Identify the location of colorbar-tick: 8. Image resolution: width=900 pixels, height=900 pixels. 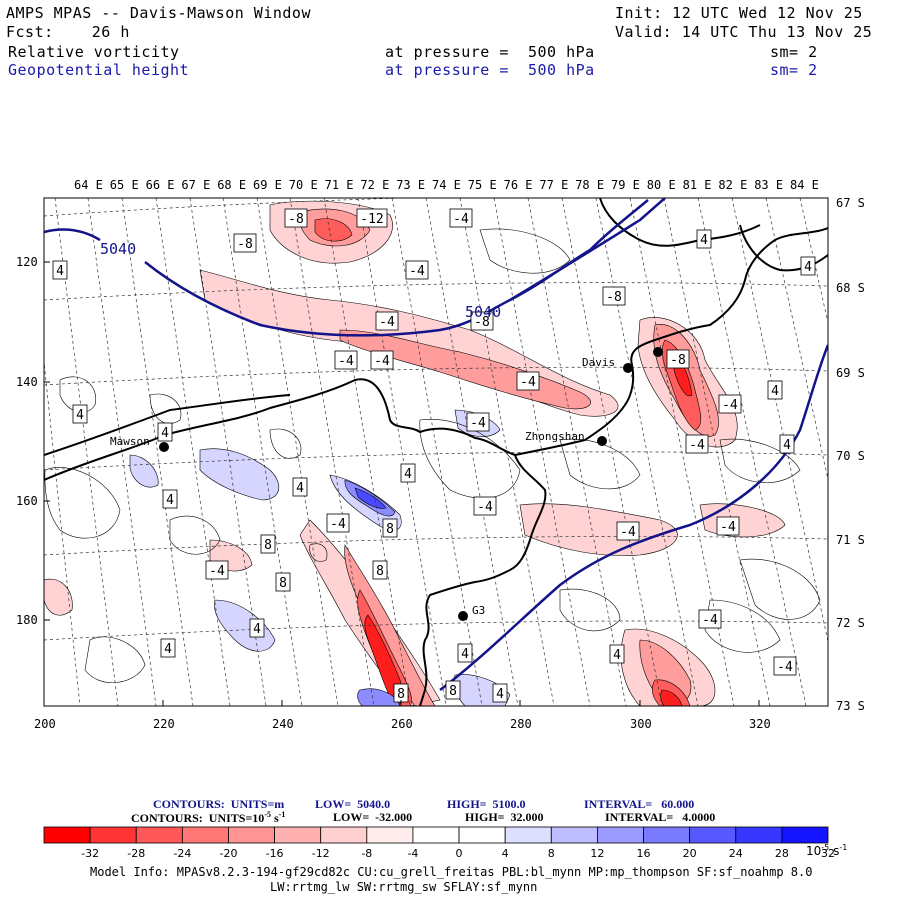
(551, 853).